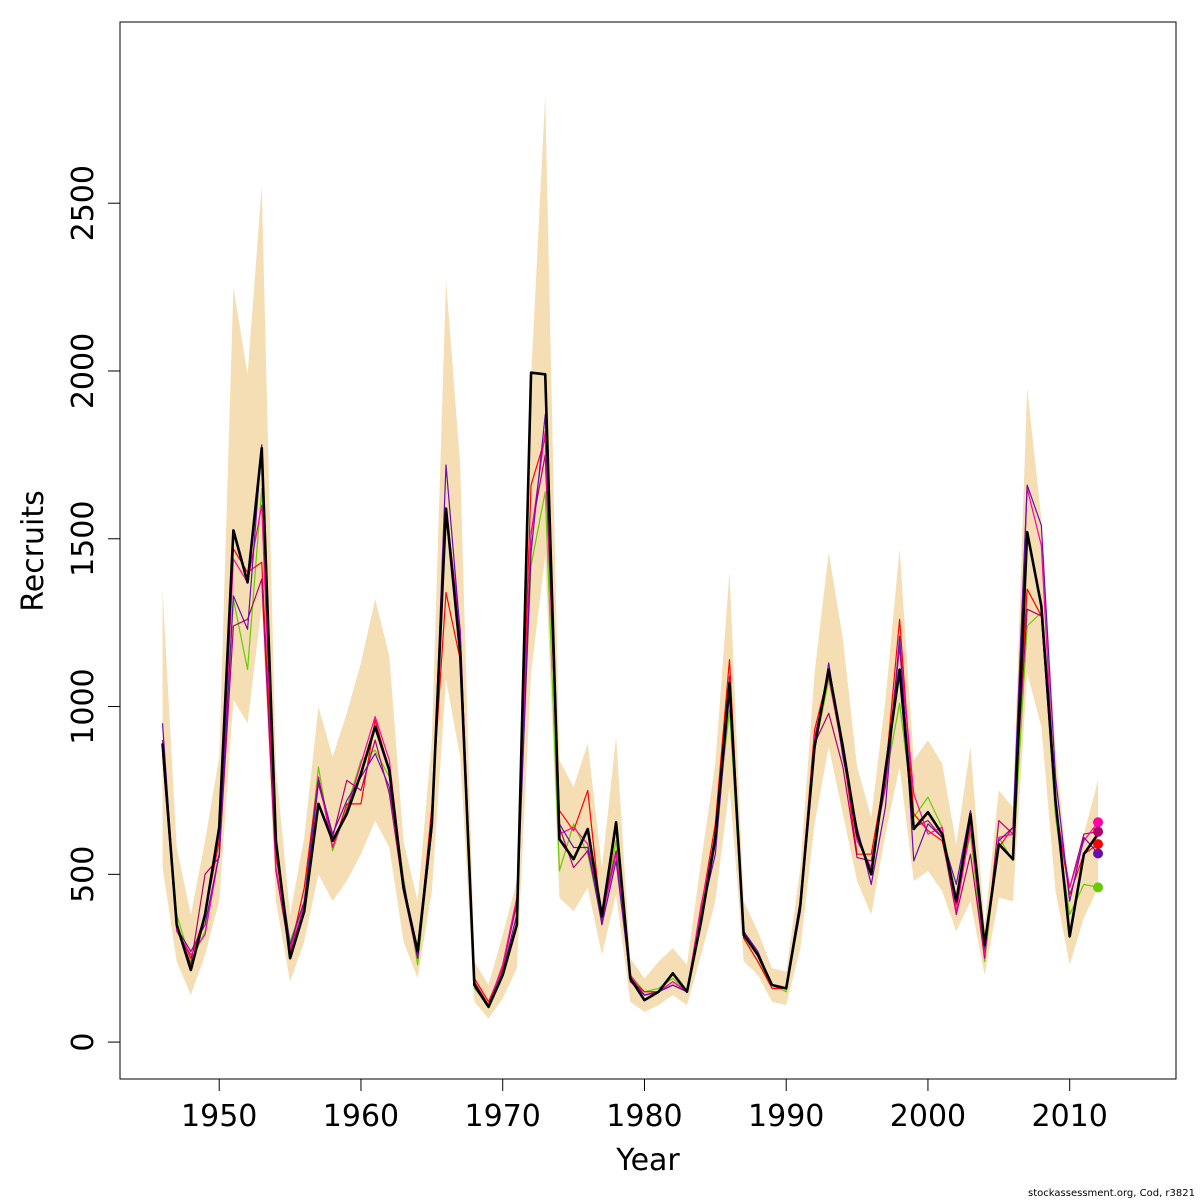 The image size is (1200, 1200). What do you see at coordinates (786, 1116) in the screenshot?
I see `x-tick-label: 1990` at bounding box center [786, 1116].